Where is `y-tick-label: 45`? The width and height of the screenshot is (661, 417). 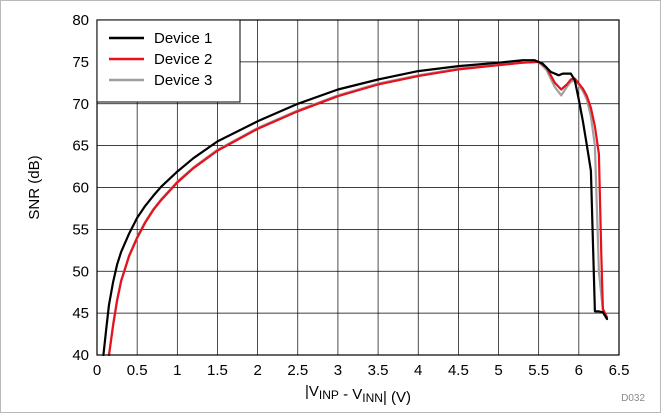 y-tick-label: 45 is located at coordinates (80, 313).